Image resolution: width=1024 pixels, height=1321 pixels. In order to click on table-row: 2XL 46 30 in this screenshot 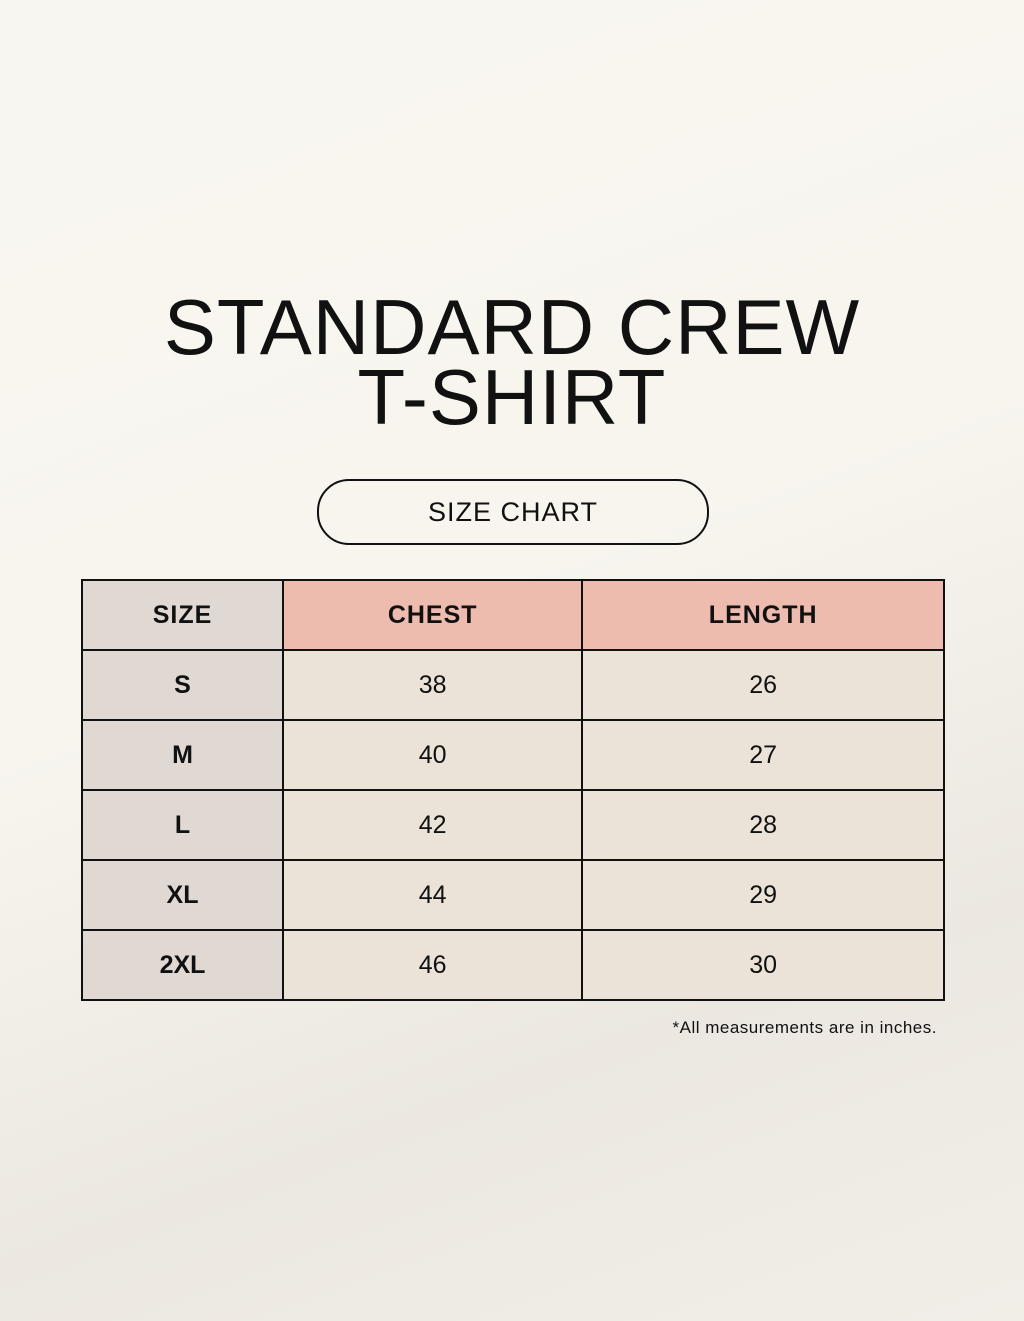, I will do `click(513, 965)`.